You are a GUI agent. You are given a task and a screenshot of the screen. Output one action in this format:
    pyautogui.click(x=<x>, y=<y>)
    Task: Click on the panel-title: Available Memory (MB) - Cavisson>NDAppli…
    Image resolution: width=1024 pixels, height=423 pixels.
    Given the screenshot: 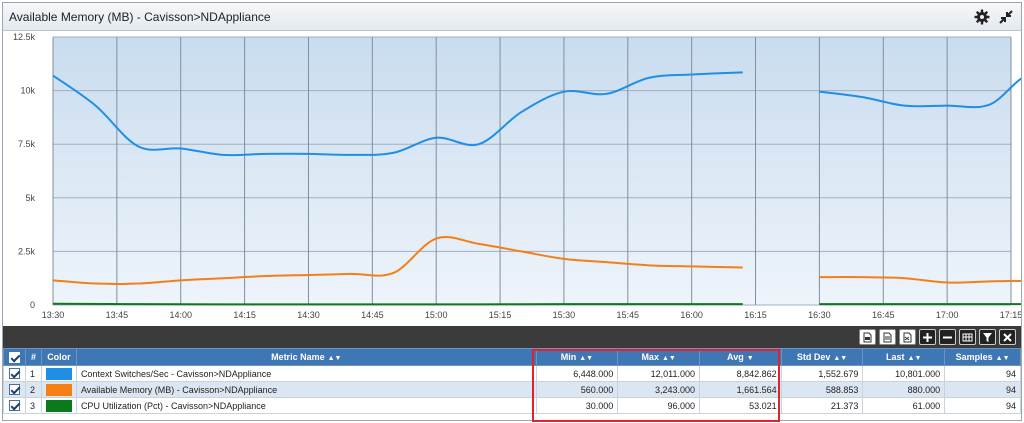 What is the action you would take?
    pyautogui.click(x=140, y=17)
    